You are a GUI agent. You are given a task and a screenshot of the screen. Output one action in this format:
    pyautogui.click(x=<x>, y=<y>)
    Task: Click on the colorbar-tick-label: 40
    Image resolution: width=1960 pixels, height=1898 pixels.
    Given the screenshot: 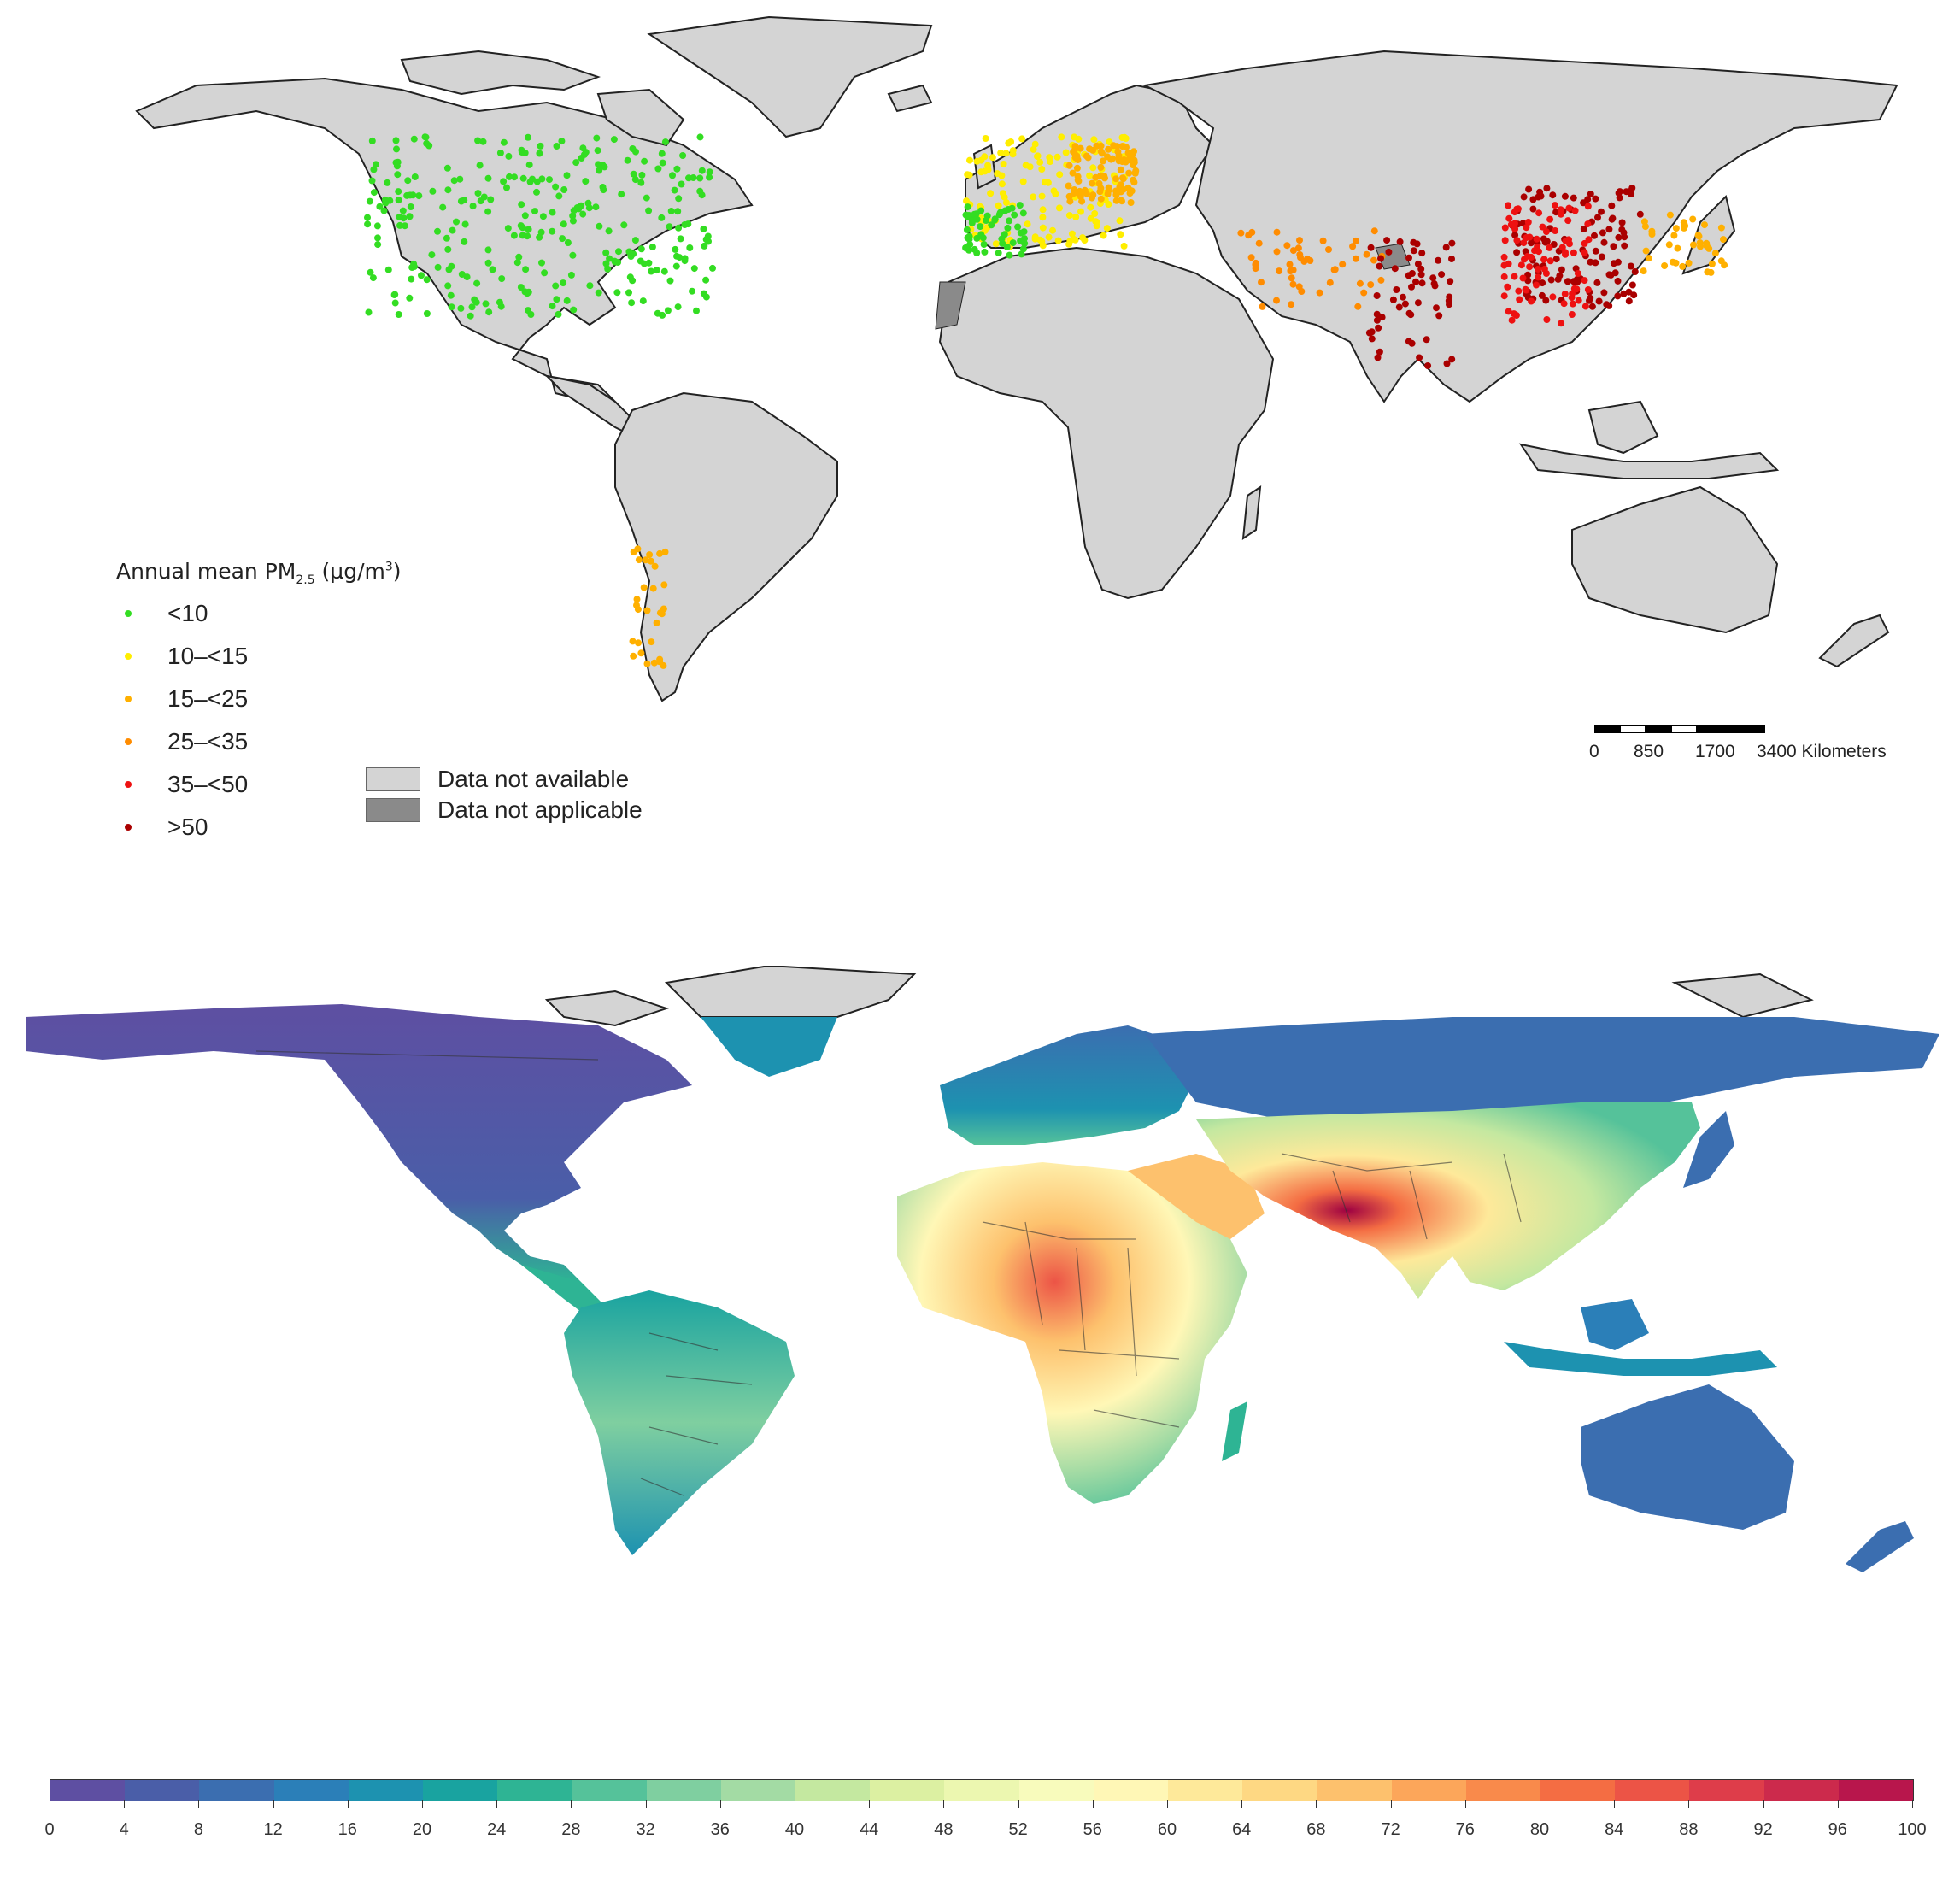 What is the action you would take?
    pyautogui.click(x=794, y=1829)
    